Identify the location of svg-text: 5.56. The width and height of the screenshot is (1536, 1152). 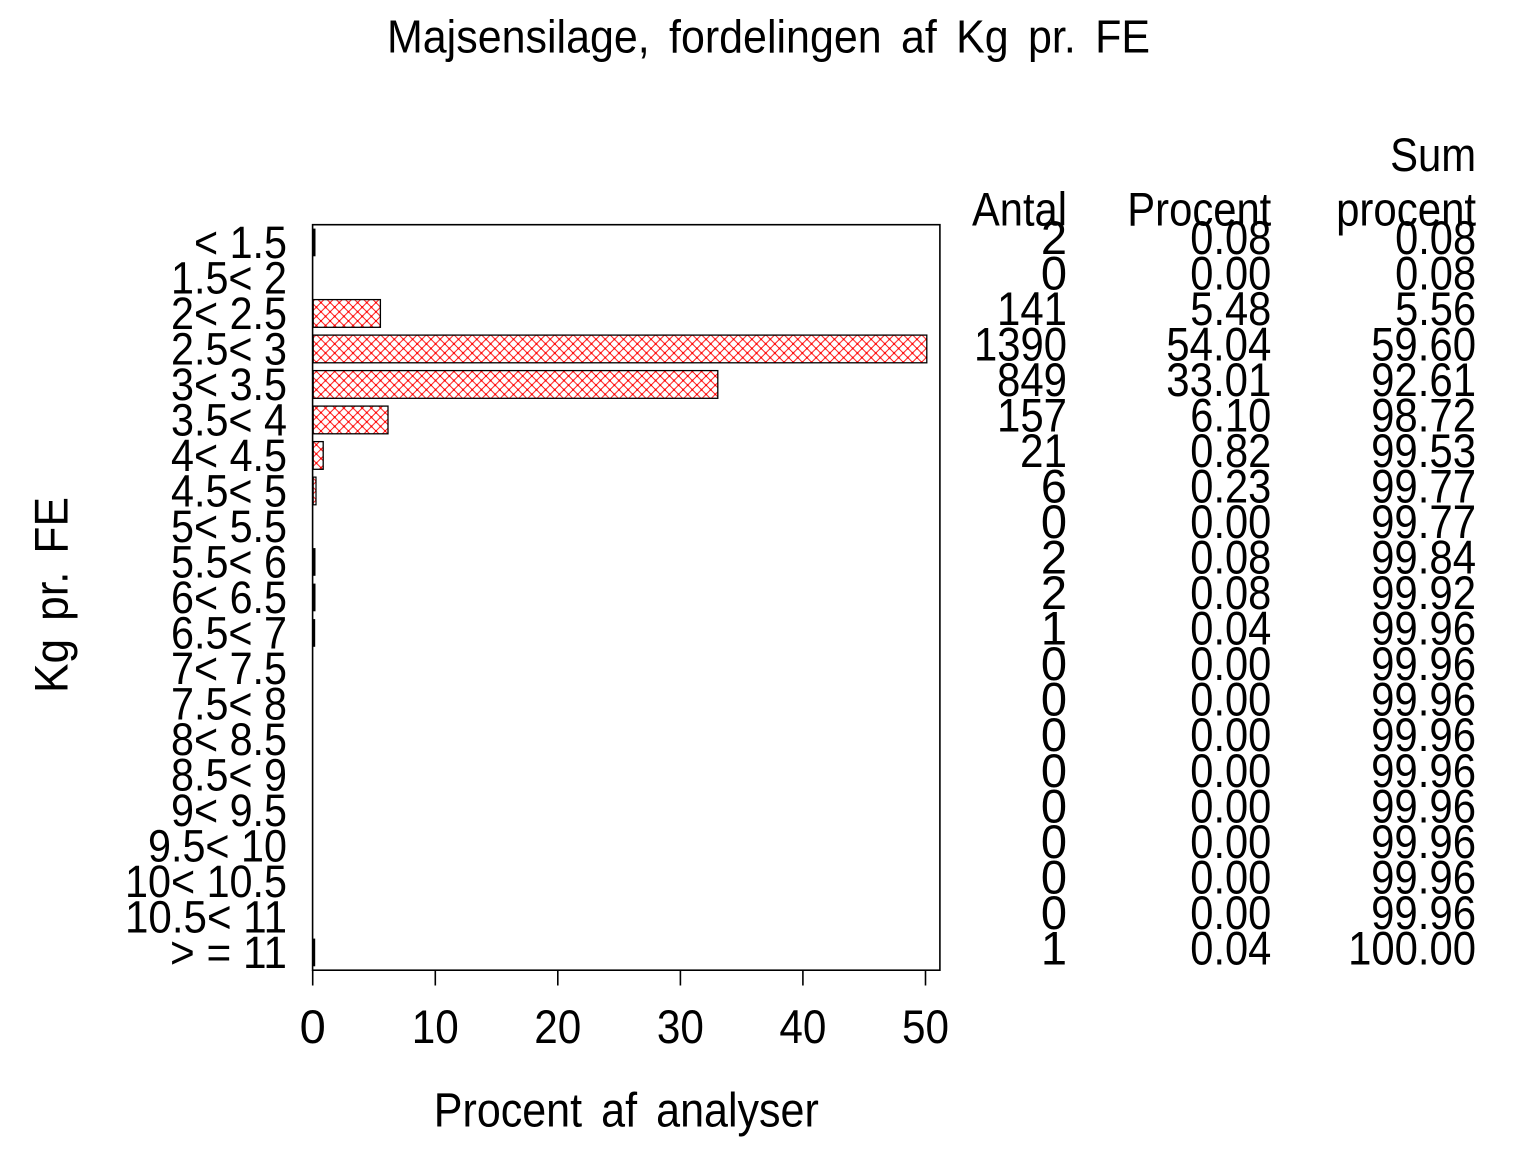
(1435, 308).